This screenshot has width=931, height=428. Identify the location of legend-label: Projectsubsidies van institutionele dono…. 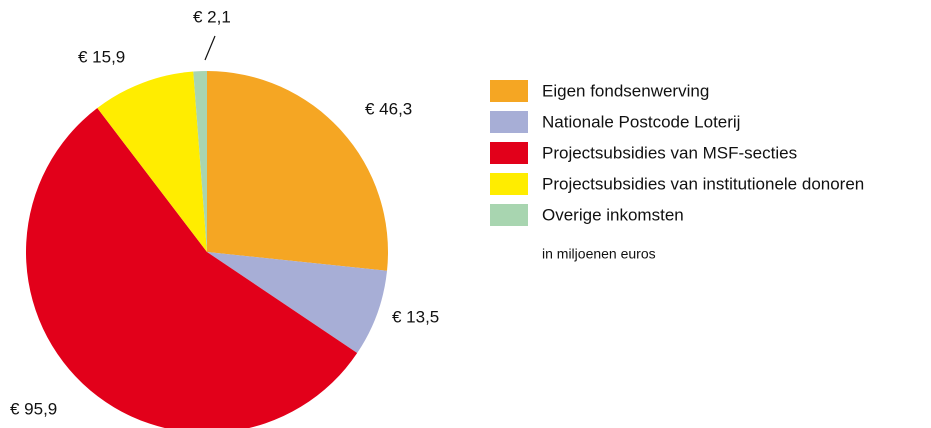
(703, 183).